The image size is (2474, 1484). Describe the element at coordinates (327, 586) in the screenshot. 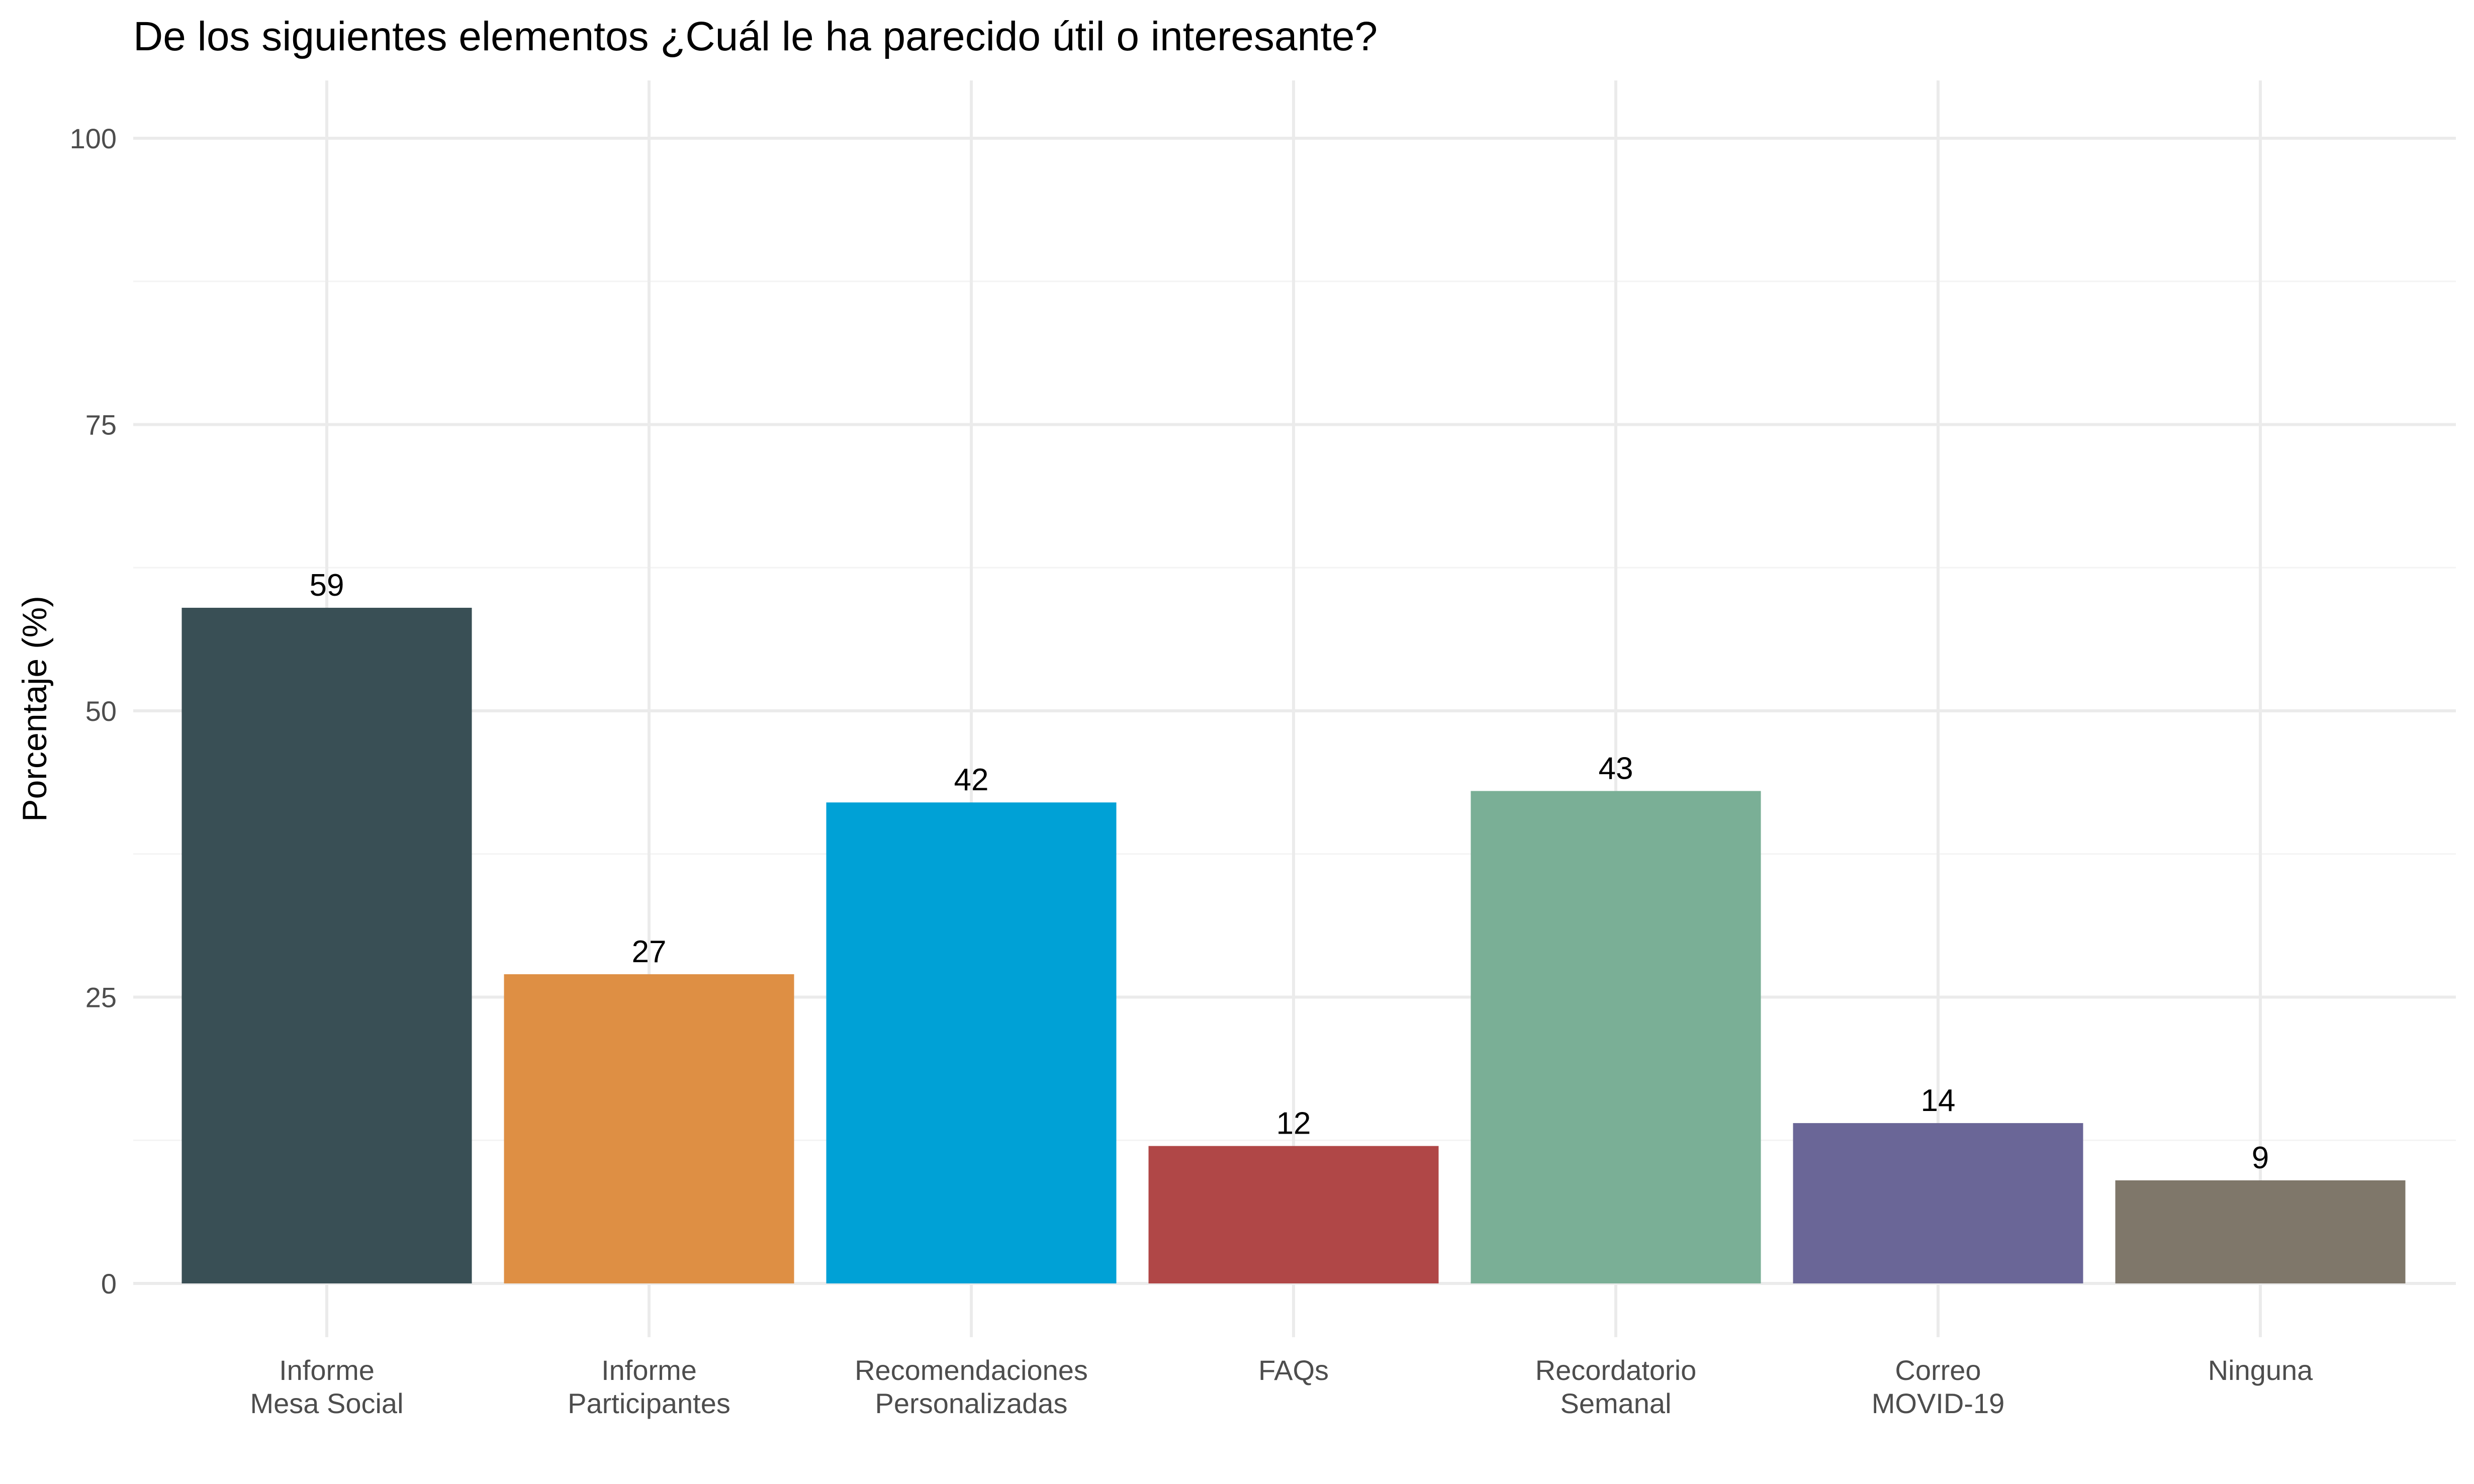

I see `data-label: 59` at that location.